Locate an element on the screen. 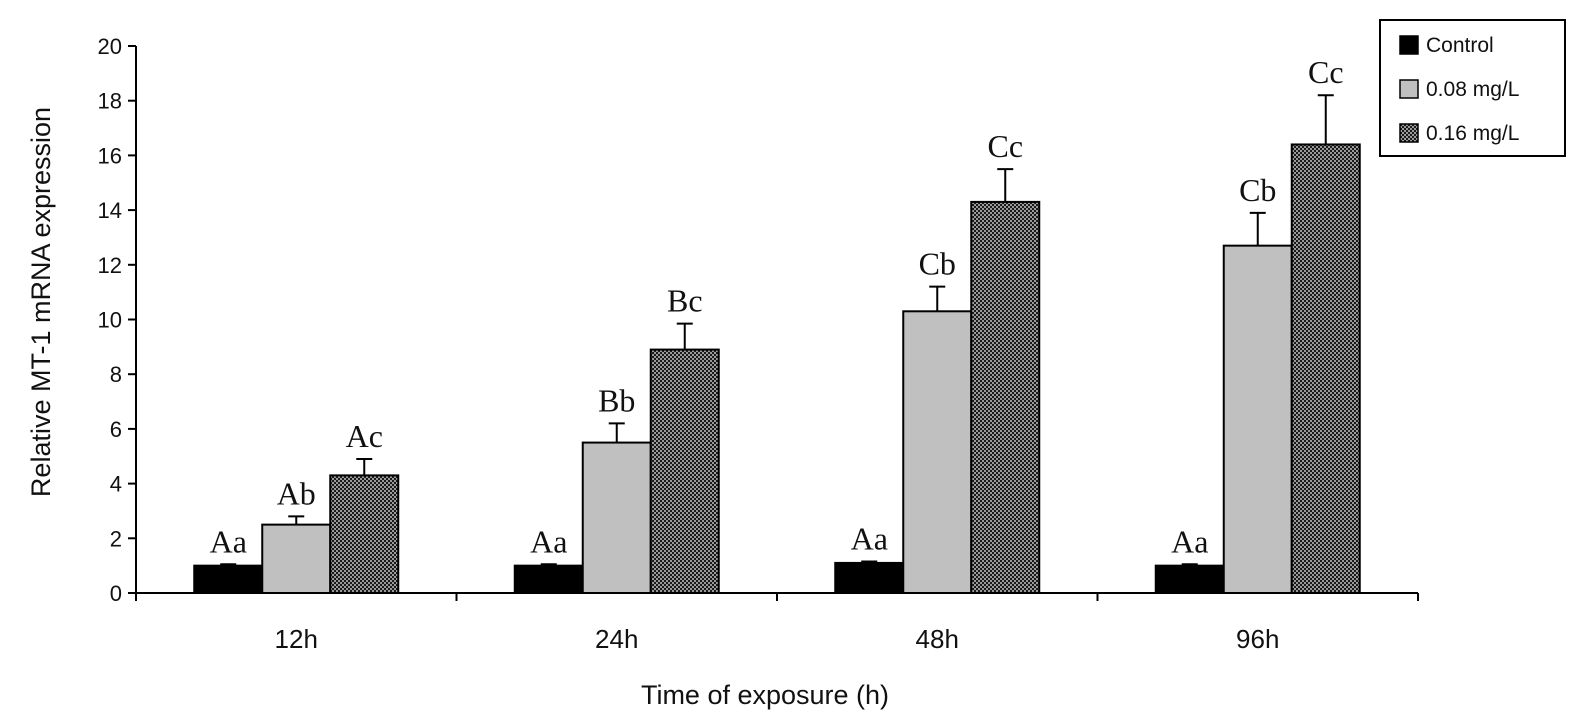 The height and width of the screenshot is (722, 1575). data-label: Bc is located at coordinates (685, 301).